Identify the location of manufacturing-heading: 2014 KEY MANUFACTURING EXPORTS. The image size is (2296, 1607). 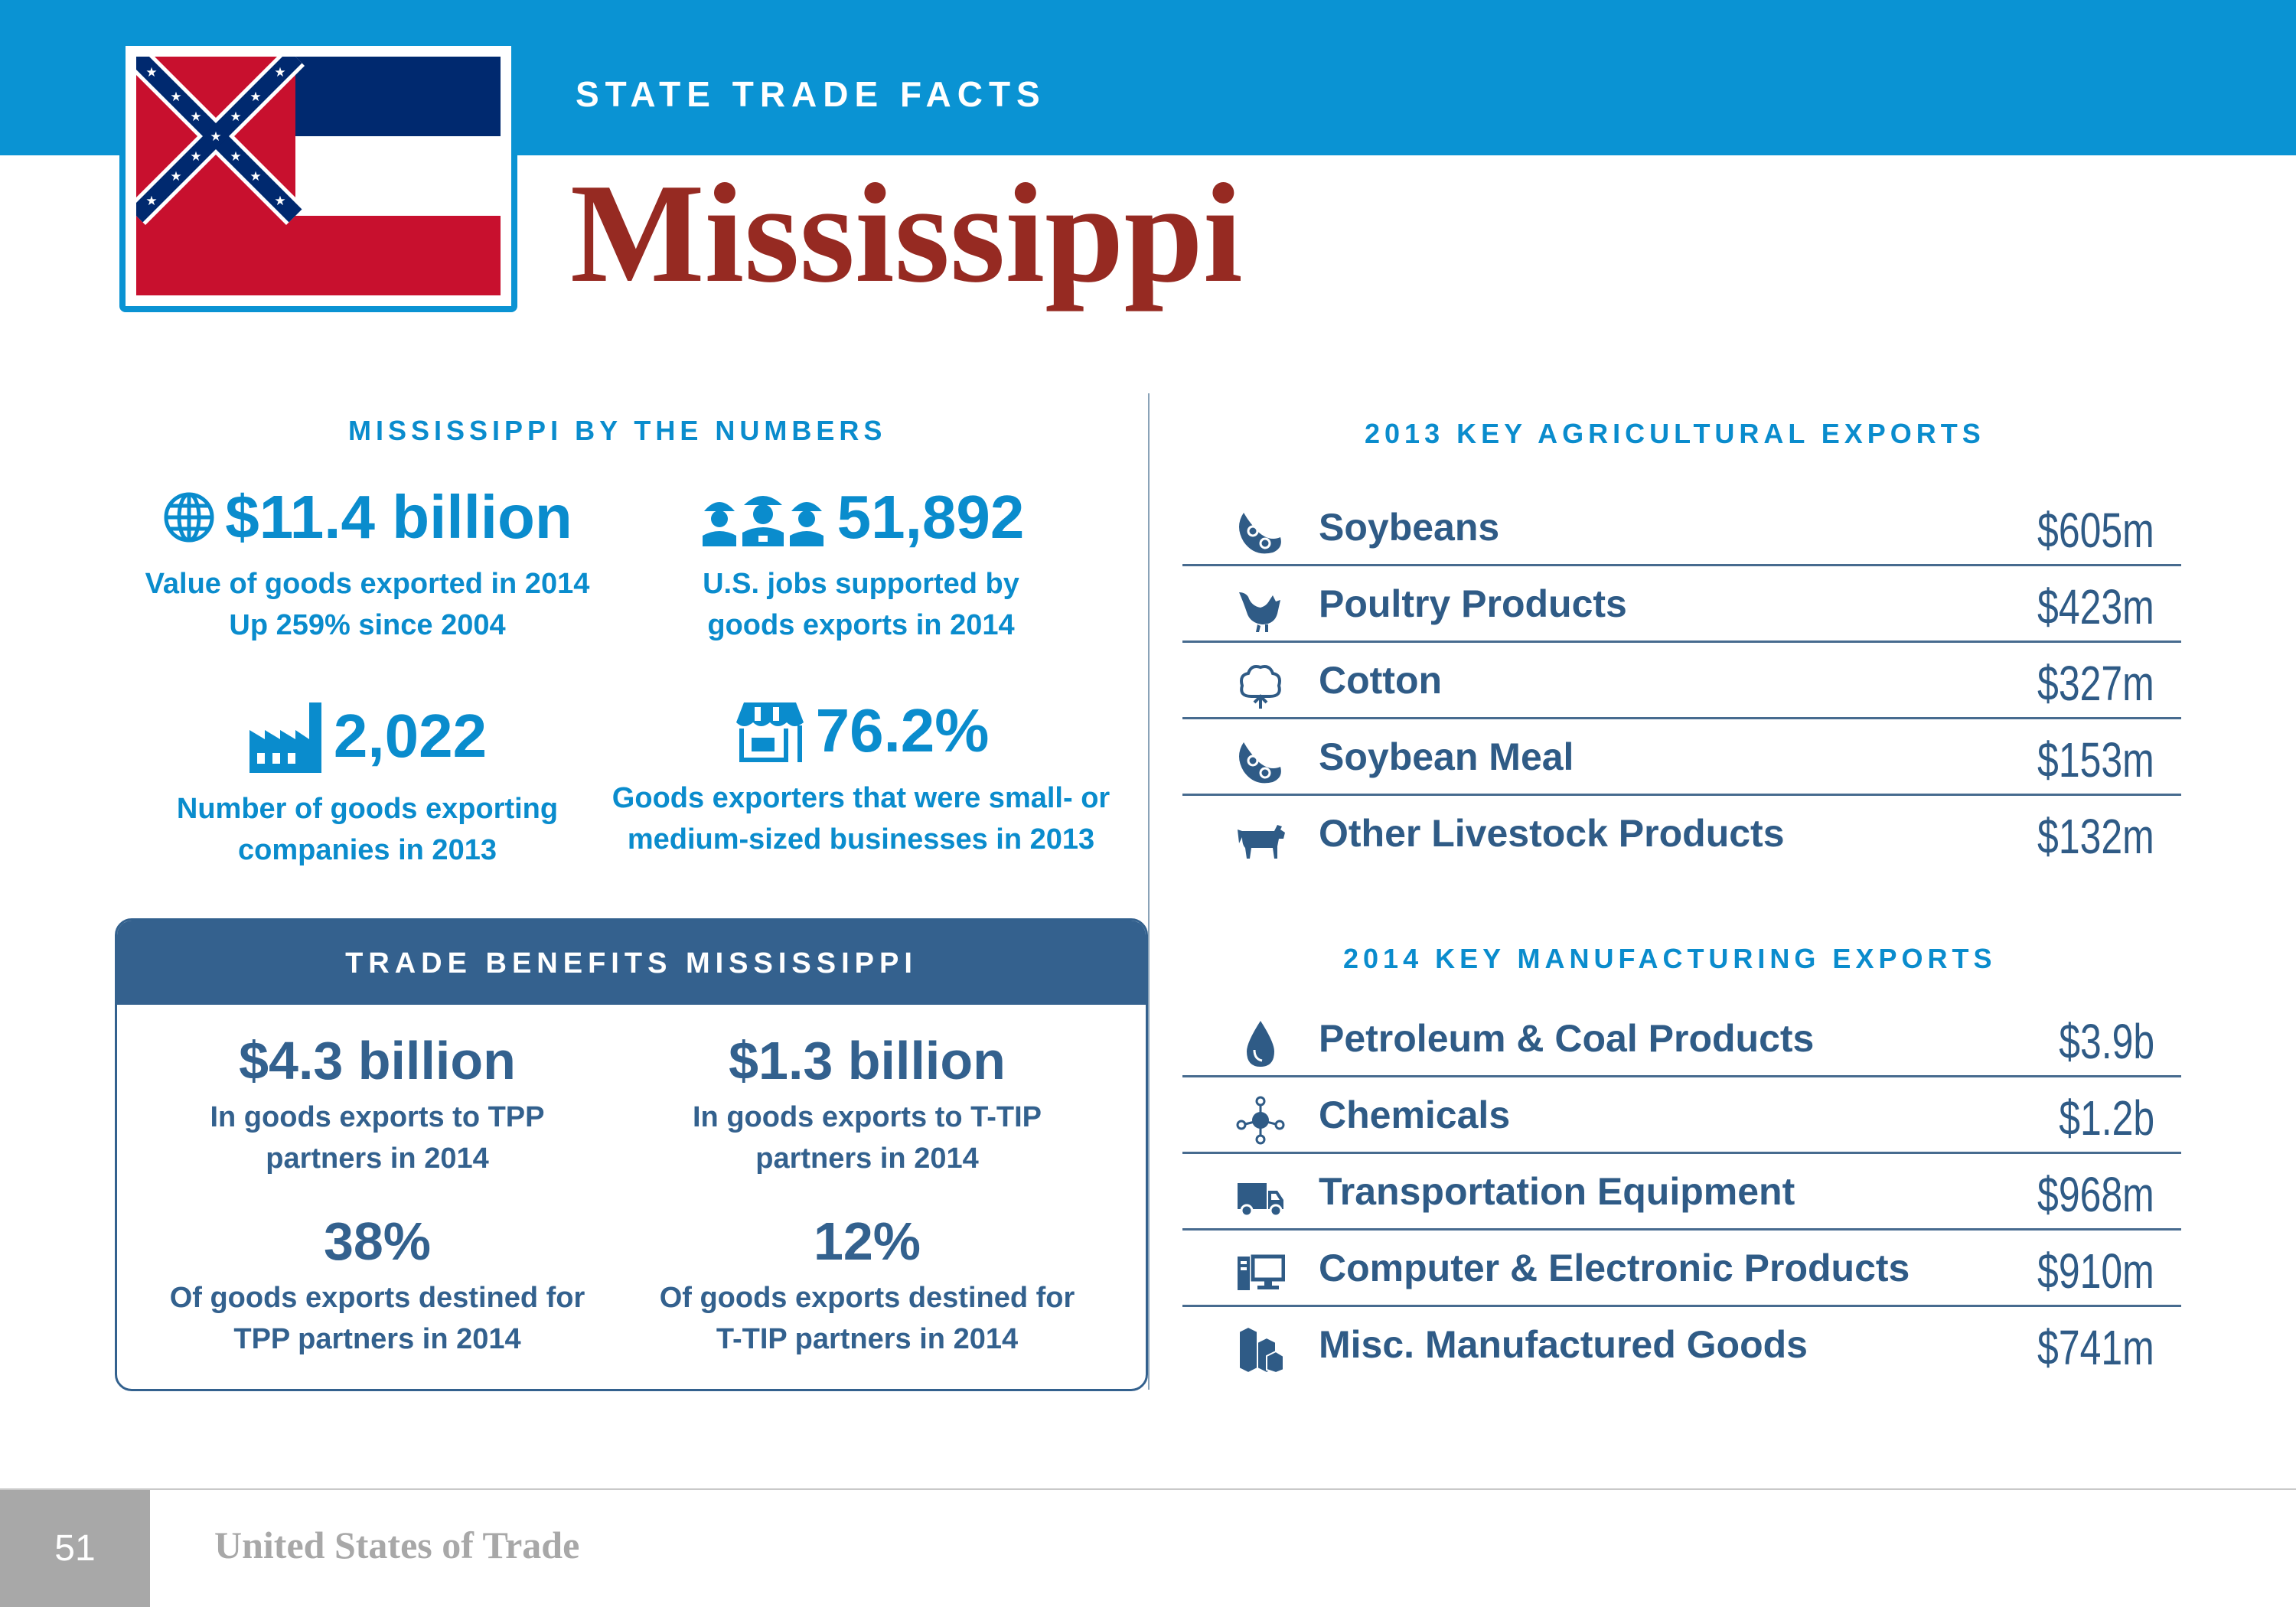
(1670, 958).